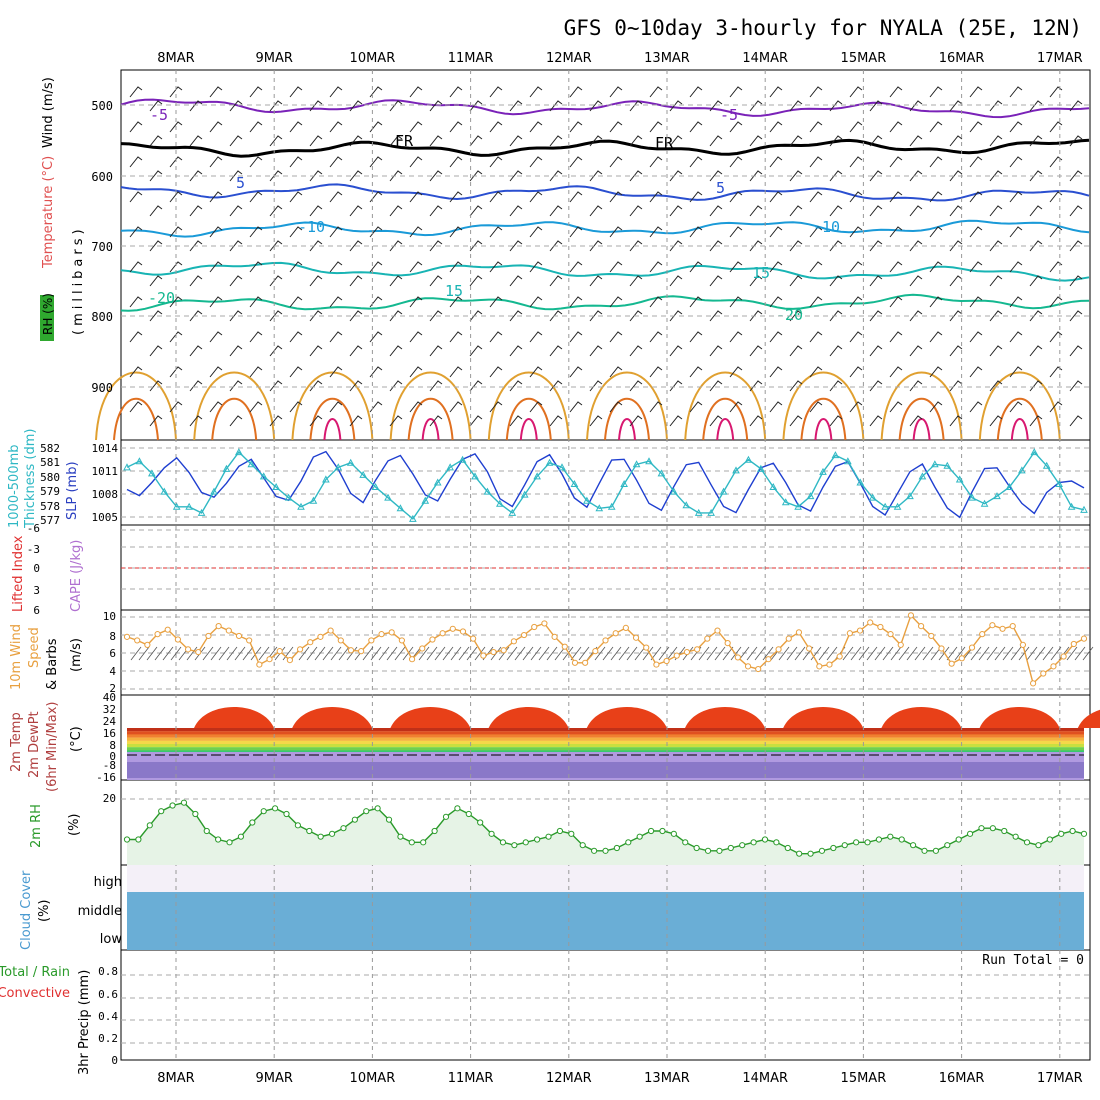 This screenshot has height=1100, width=1100. What do you see at coordinates (35, 993) in the screenshot?
I see `precip-conv-label: Convective` at bounding box center [35, 993].